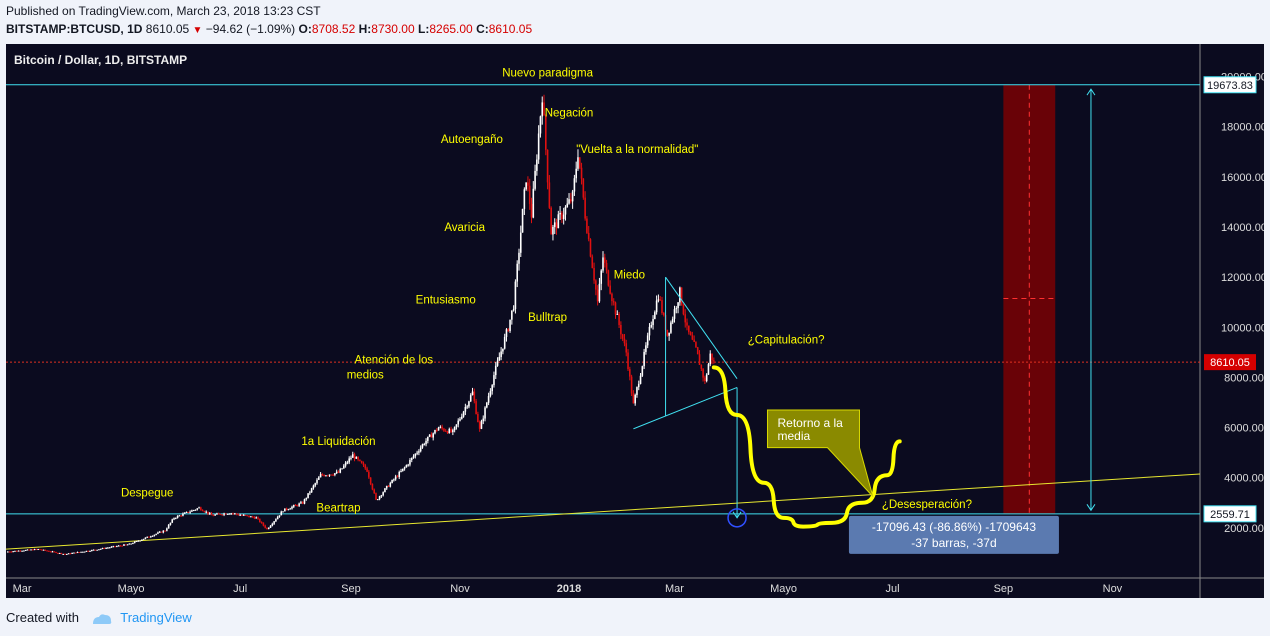 This screenshot has height=636, width=1270. I want to click on open-label: O:, so click(305, 29).